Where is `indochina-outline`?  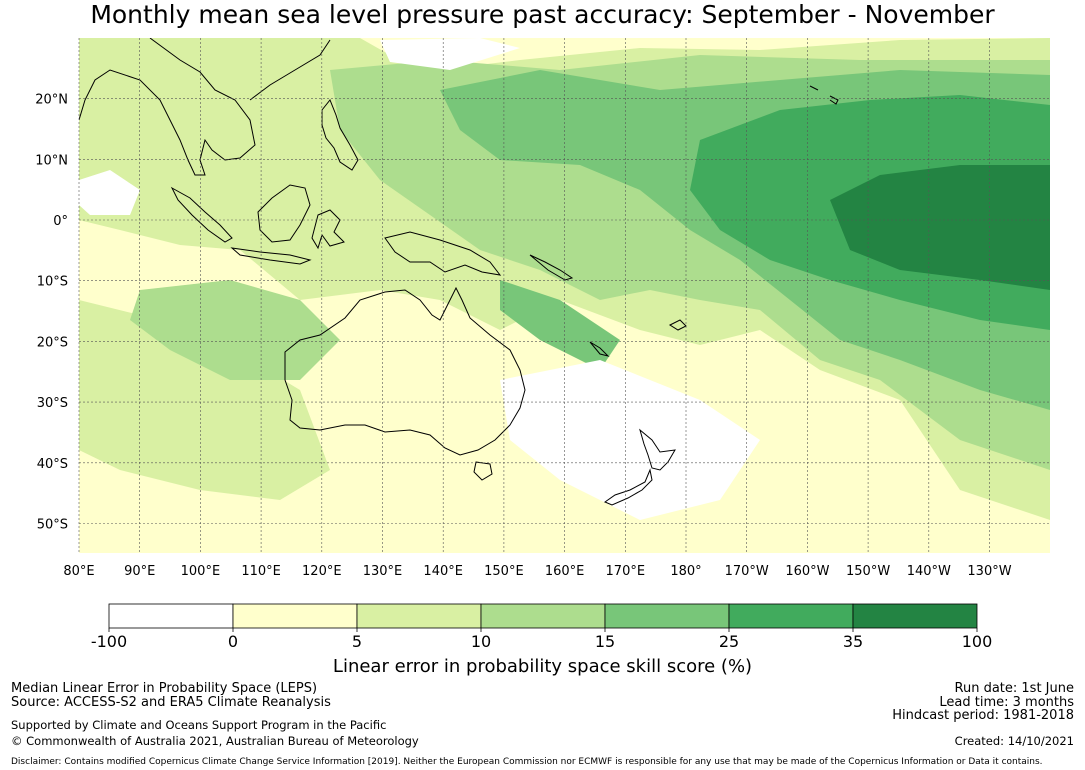 indochina-outline is located at coordinates (167, 107).